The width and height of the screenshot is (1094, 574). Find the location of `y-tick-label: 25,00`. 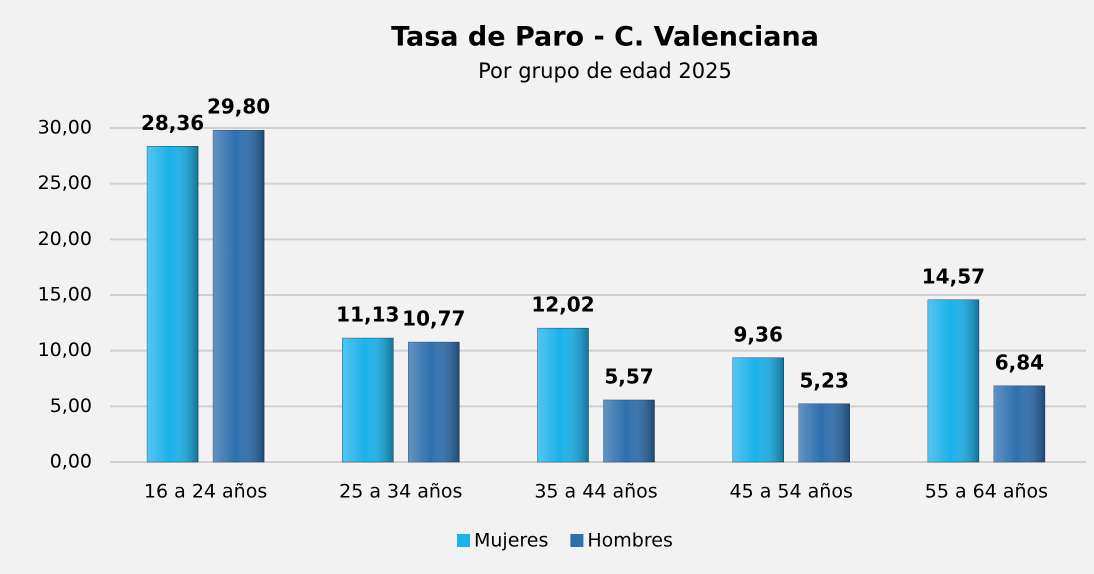

y-tick-label: 25,00 is located at coordinates (65, 183).